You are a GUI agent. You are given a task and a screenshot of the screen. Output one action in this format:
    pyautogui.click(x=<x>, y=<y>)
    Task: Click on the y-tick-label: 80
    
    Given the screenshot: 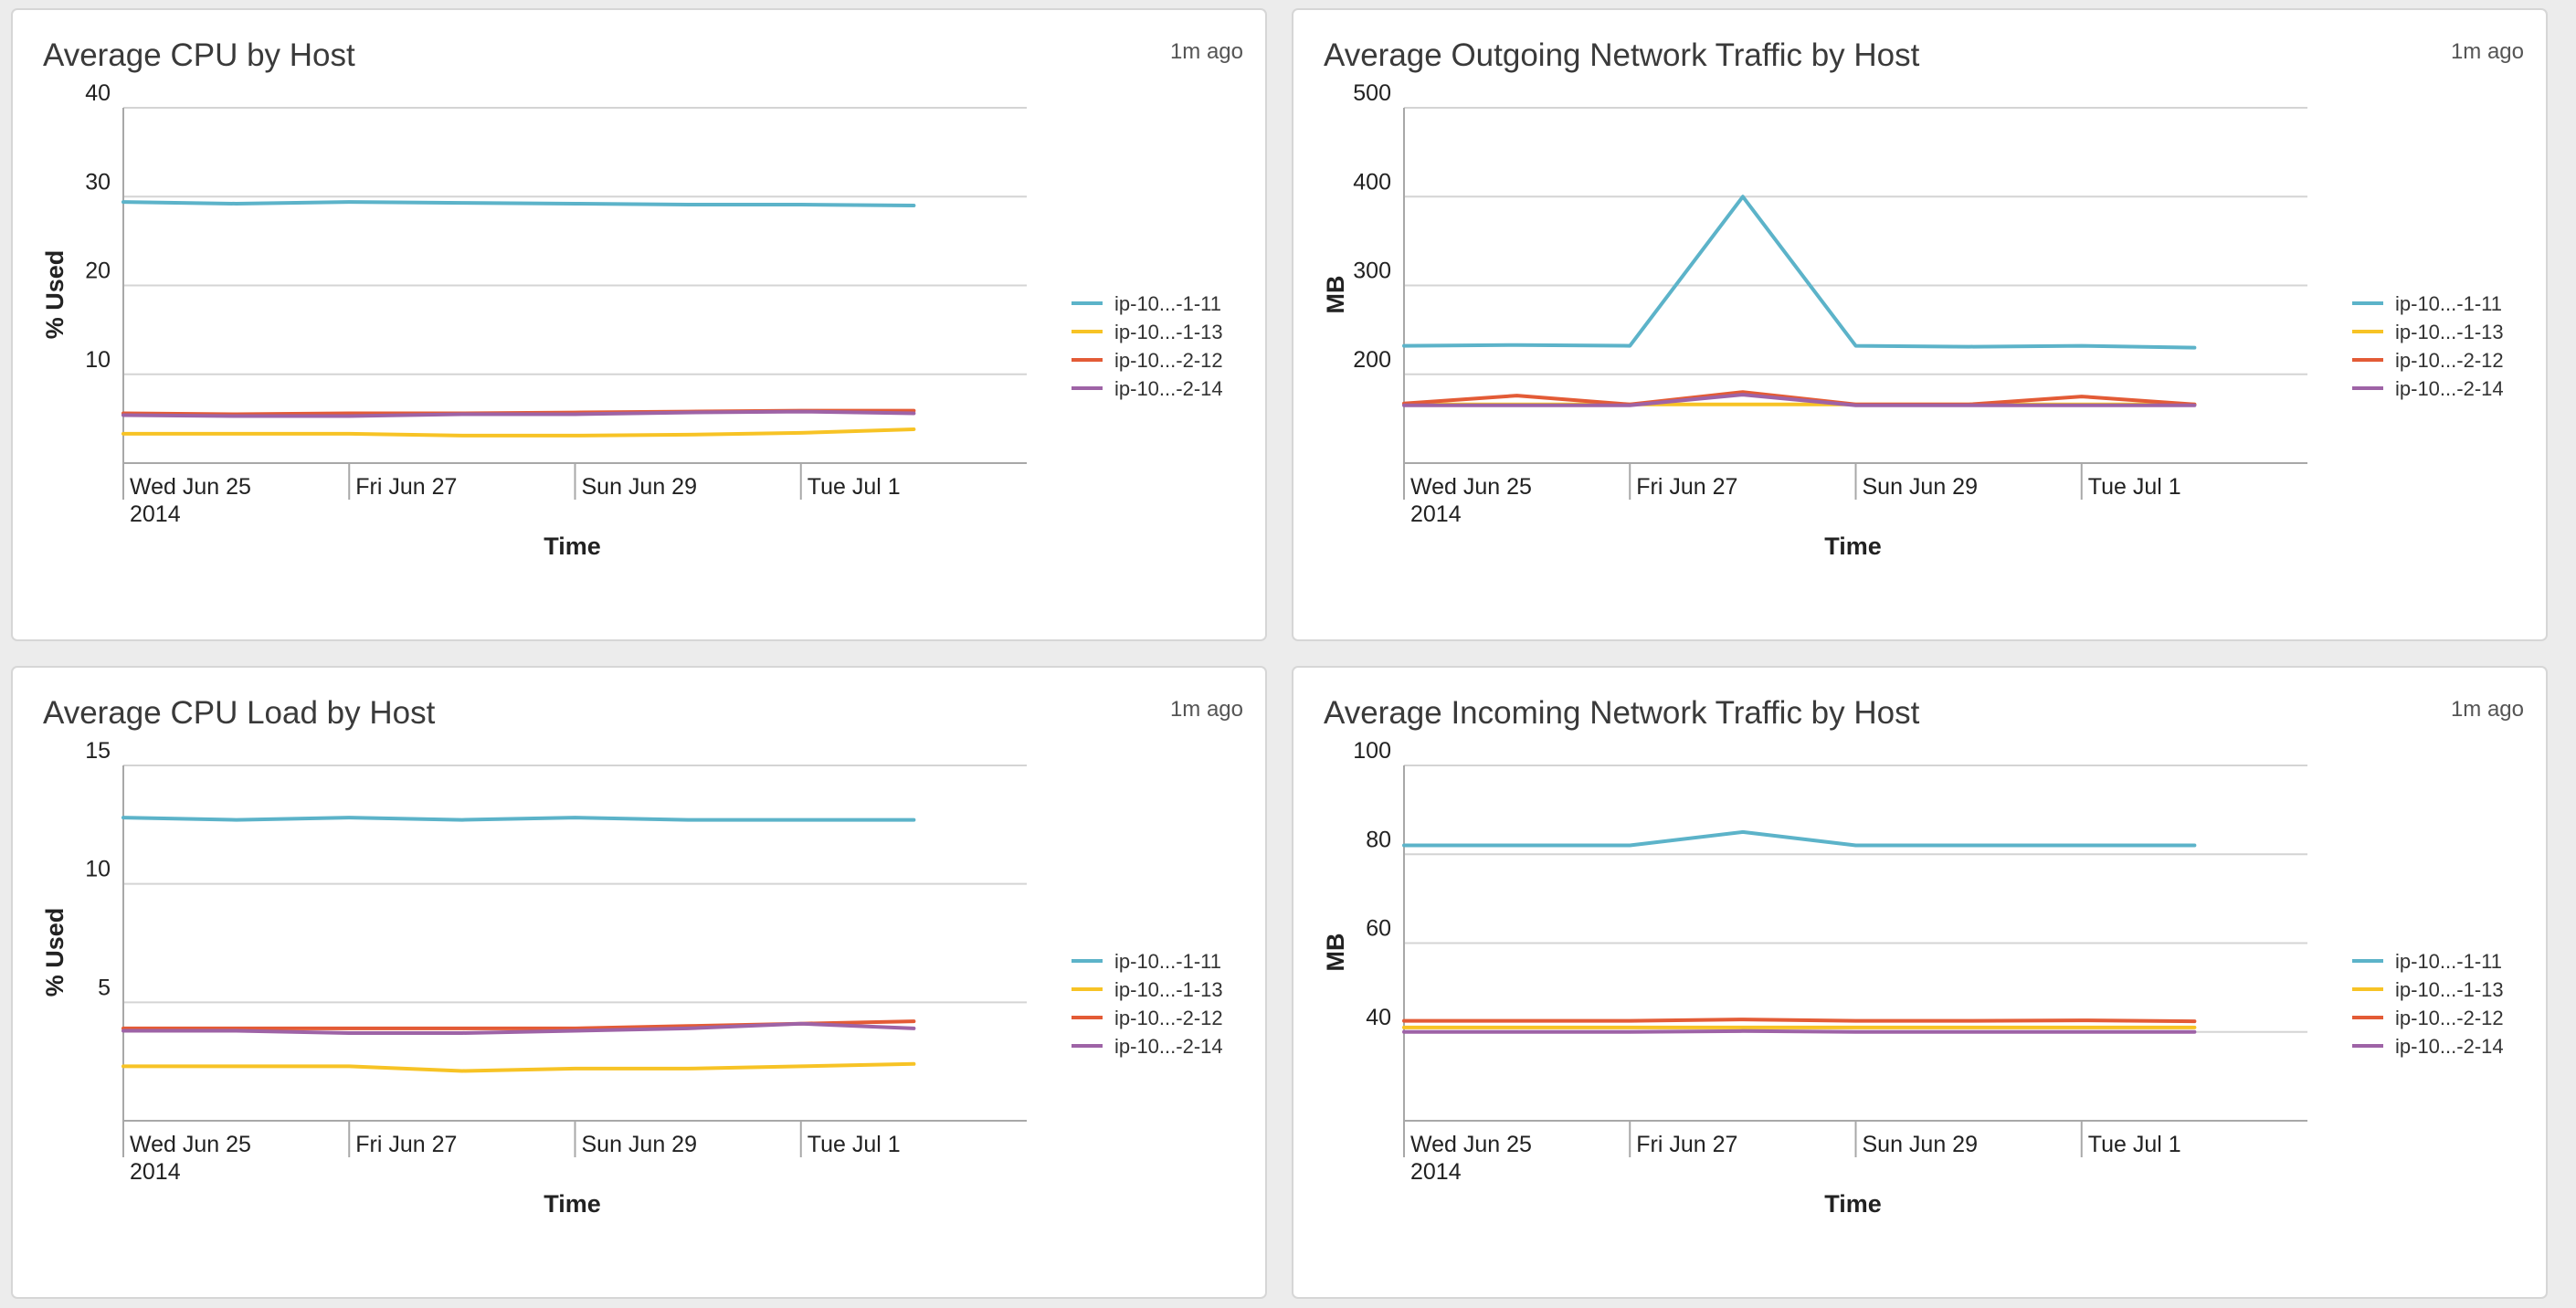 What is the action you would take?
    pyautogui.click(x=1378, y=839)
    